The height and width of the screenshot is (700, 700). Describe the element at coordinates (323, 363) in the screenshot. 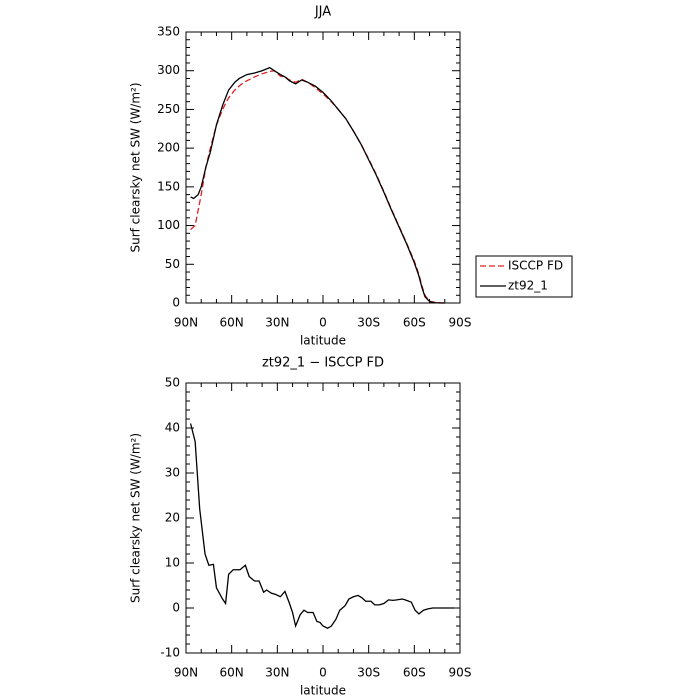

I see `panel-title: zt92_1 − ISCCP FD` at that location.